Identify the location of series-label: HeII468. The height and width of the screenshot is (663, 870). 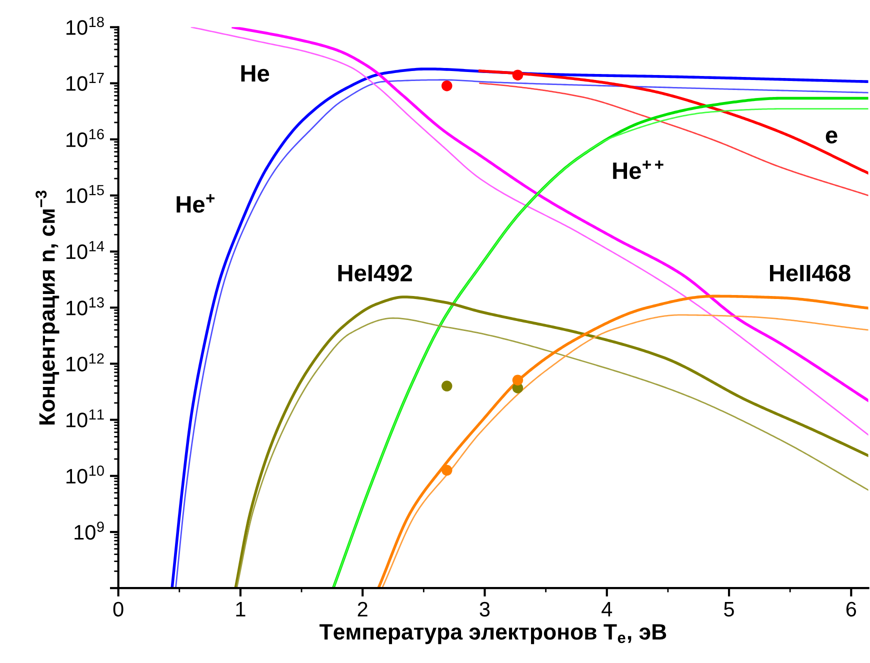
(810, 273).